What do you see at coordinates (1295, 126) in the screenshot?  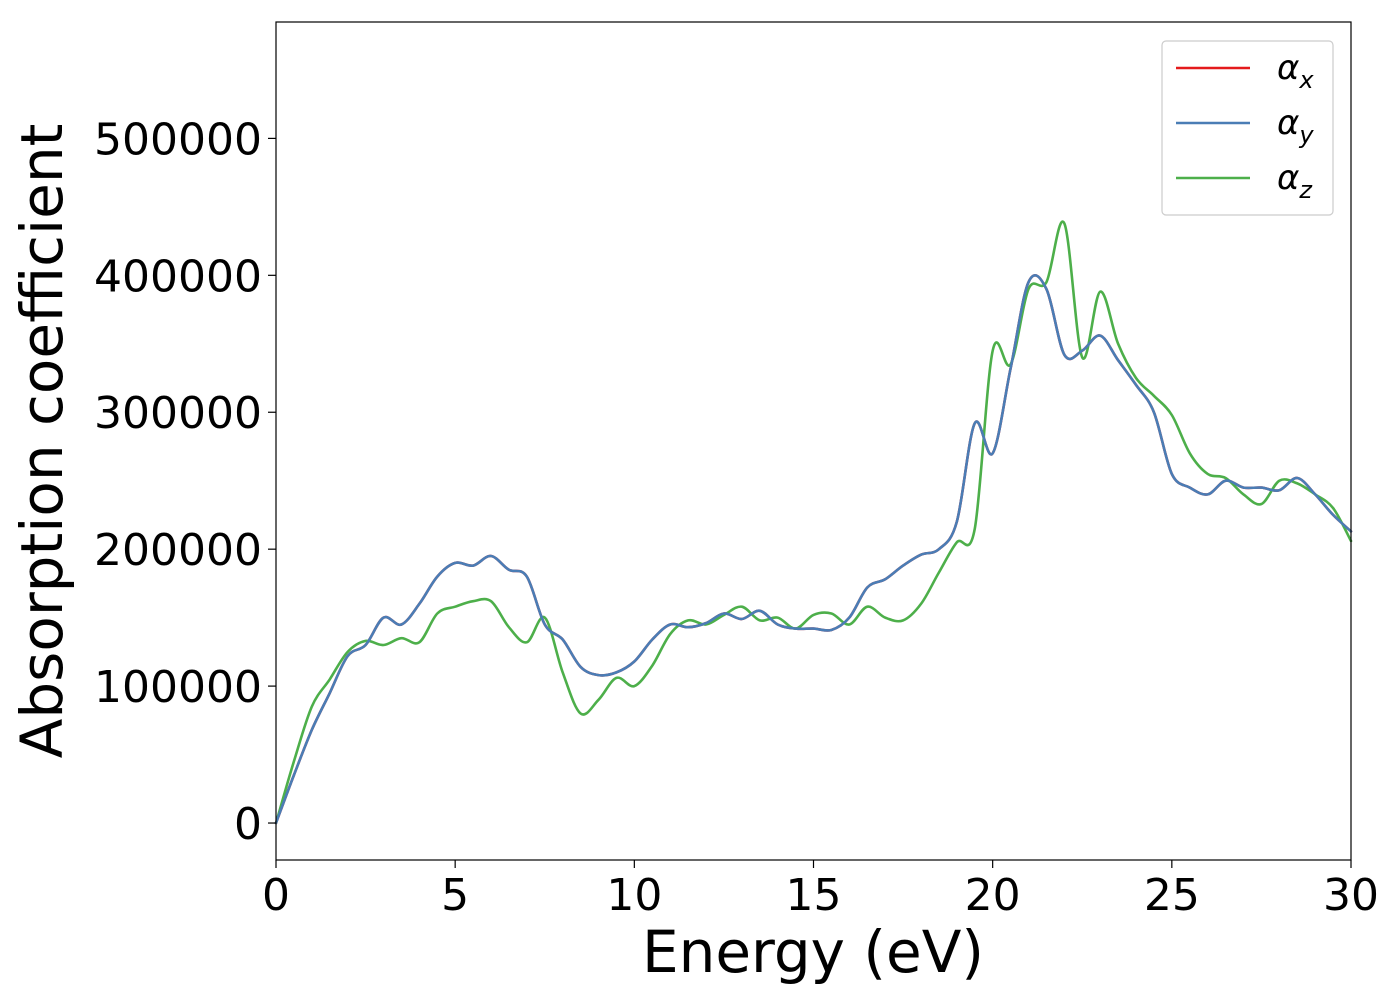 I see `legend-label-alpha-y: αy` at bounding box center [1295, 126].